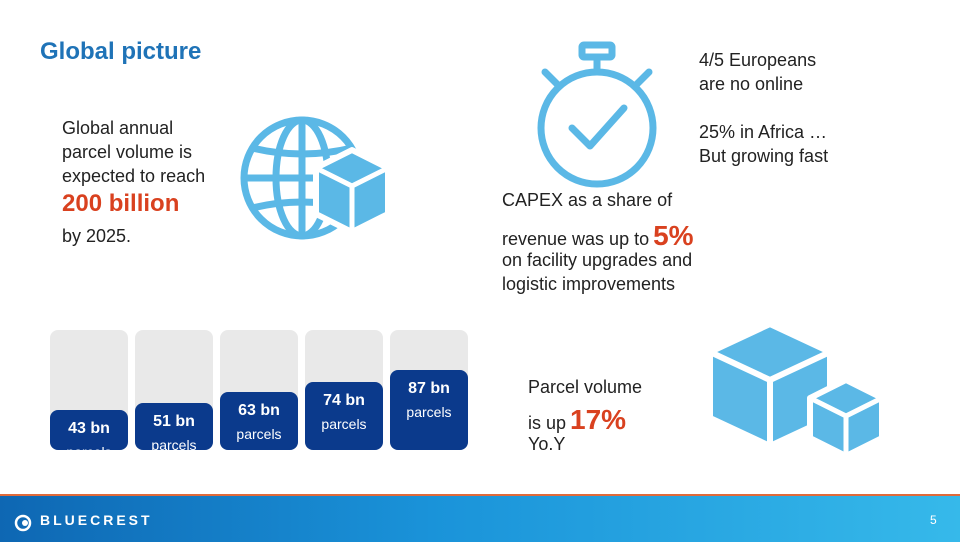 The width and height of the screenshot is (960, 542). Describe the element at coordinates (751, 84) in the screenshot. I see `europe-stat-line-2: are no online` at that location.